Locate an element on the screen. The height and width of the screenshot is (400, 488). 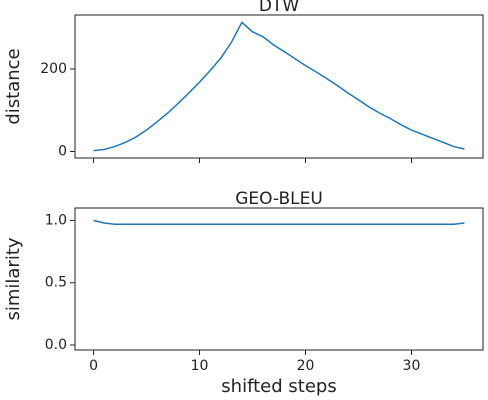
y-axis-label: distance is located at coordinates (13, 86).